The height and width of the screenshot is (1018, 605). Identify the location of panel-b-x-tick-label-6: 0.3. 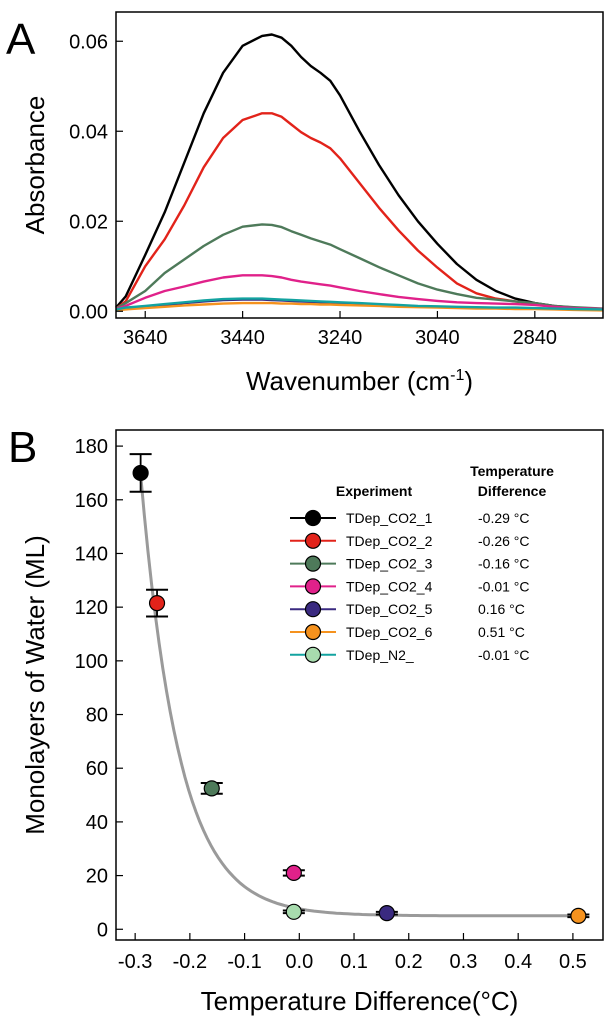
(464, 962).